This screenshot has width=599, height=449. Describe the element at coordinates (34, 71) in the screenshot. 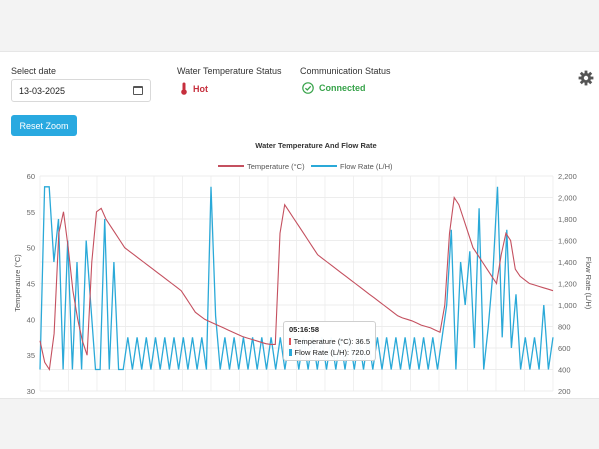

I see `date-label: Select date` at that location.